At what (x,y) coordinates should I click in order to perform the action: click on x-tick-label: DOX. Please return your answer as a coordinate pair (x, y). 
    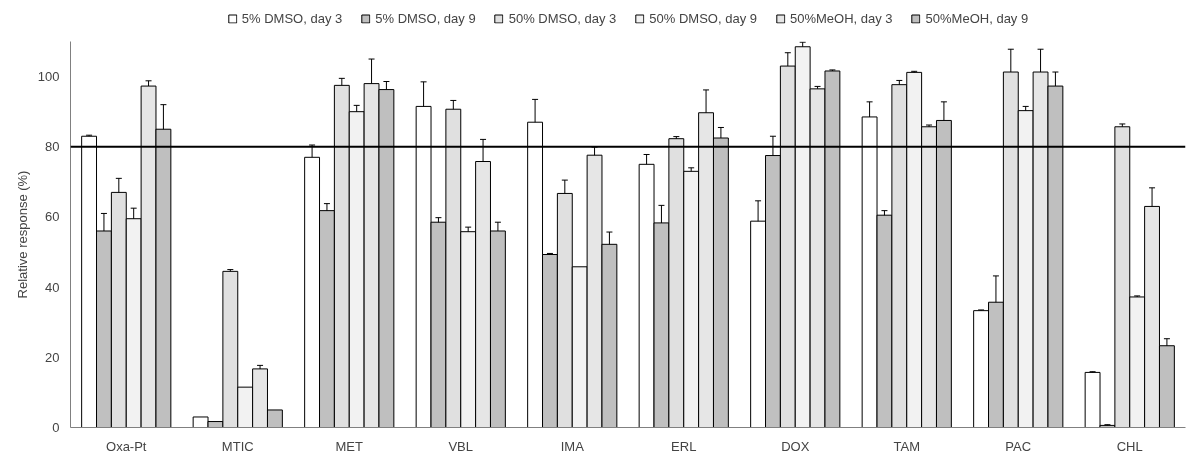
    Looking at the image, I should click on (795, 446).